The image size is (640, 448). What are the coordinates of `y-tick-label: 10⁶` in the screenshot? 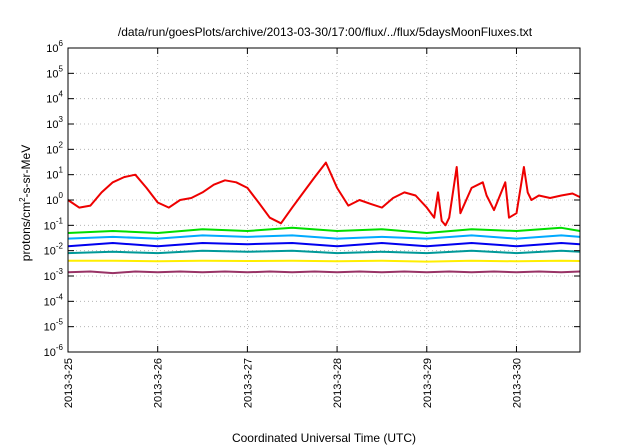 It's located at (54, 47).